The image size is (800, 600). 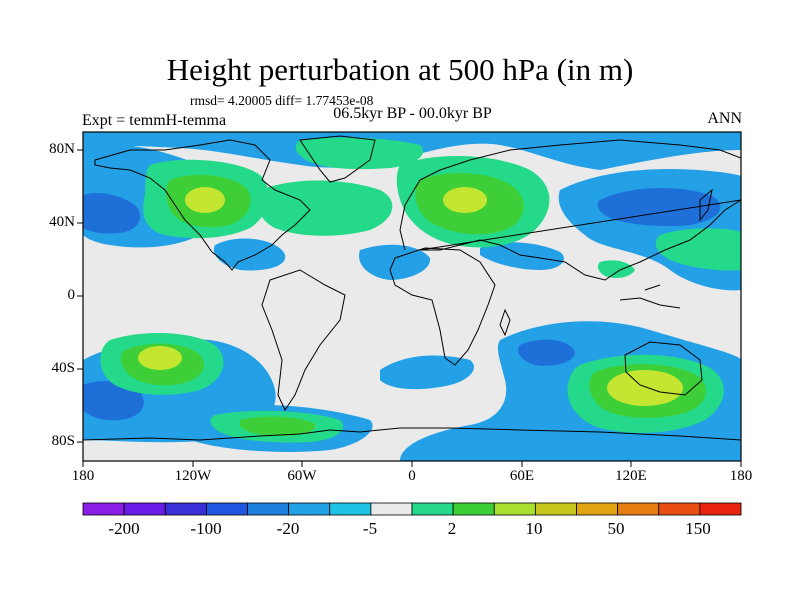 What do you see at coordinates (452, 528) in the screenshot?
I see `colorbar-label: 2` at bounding box center [452, 528].